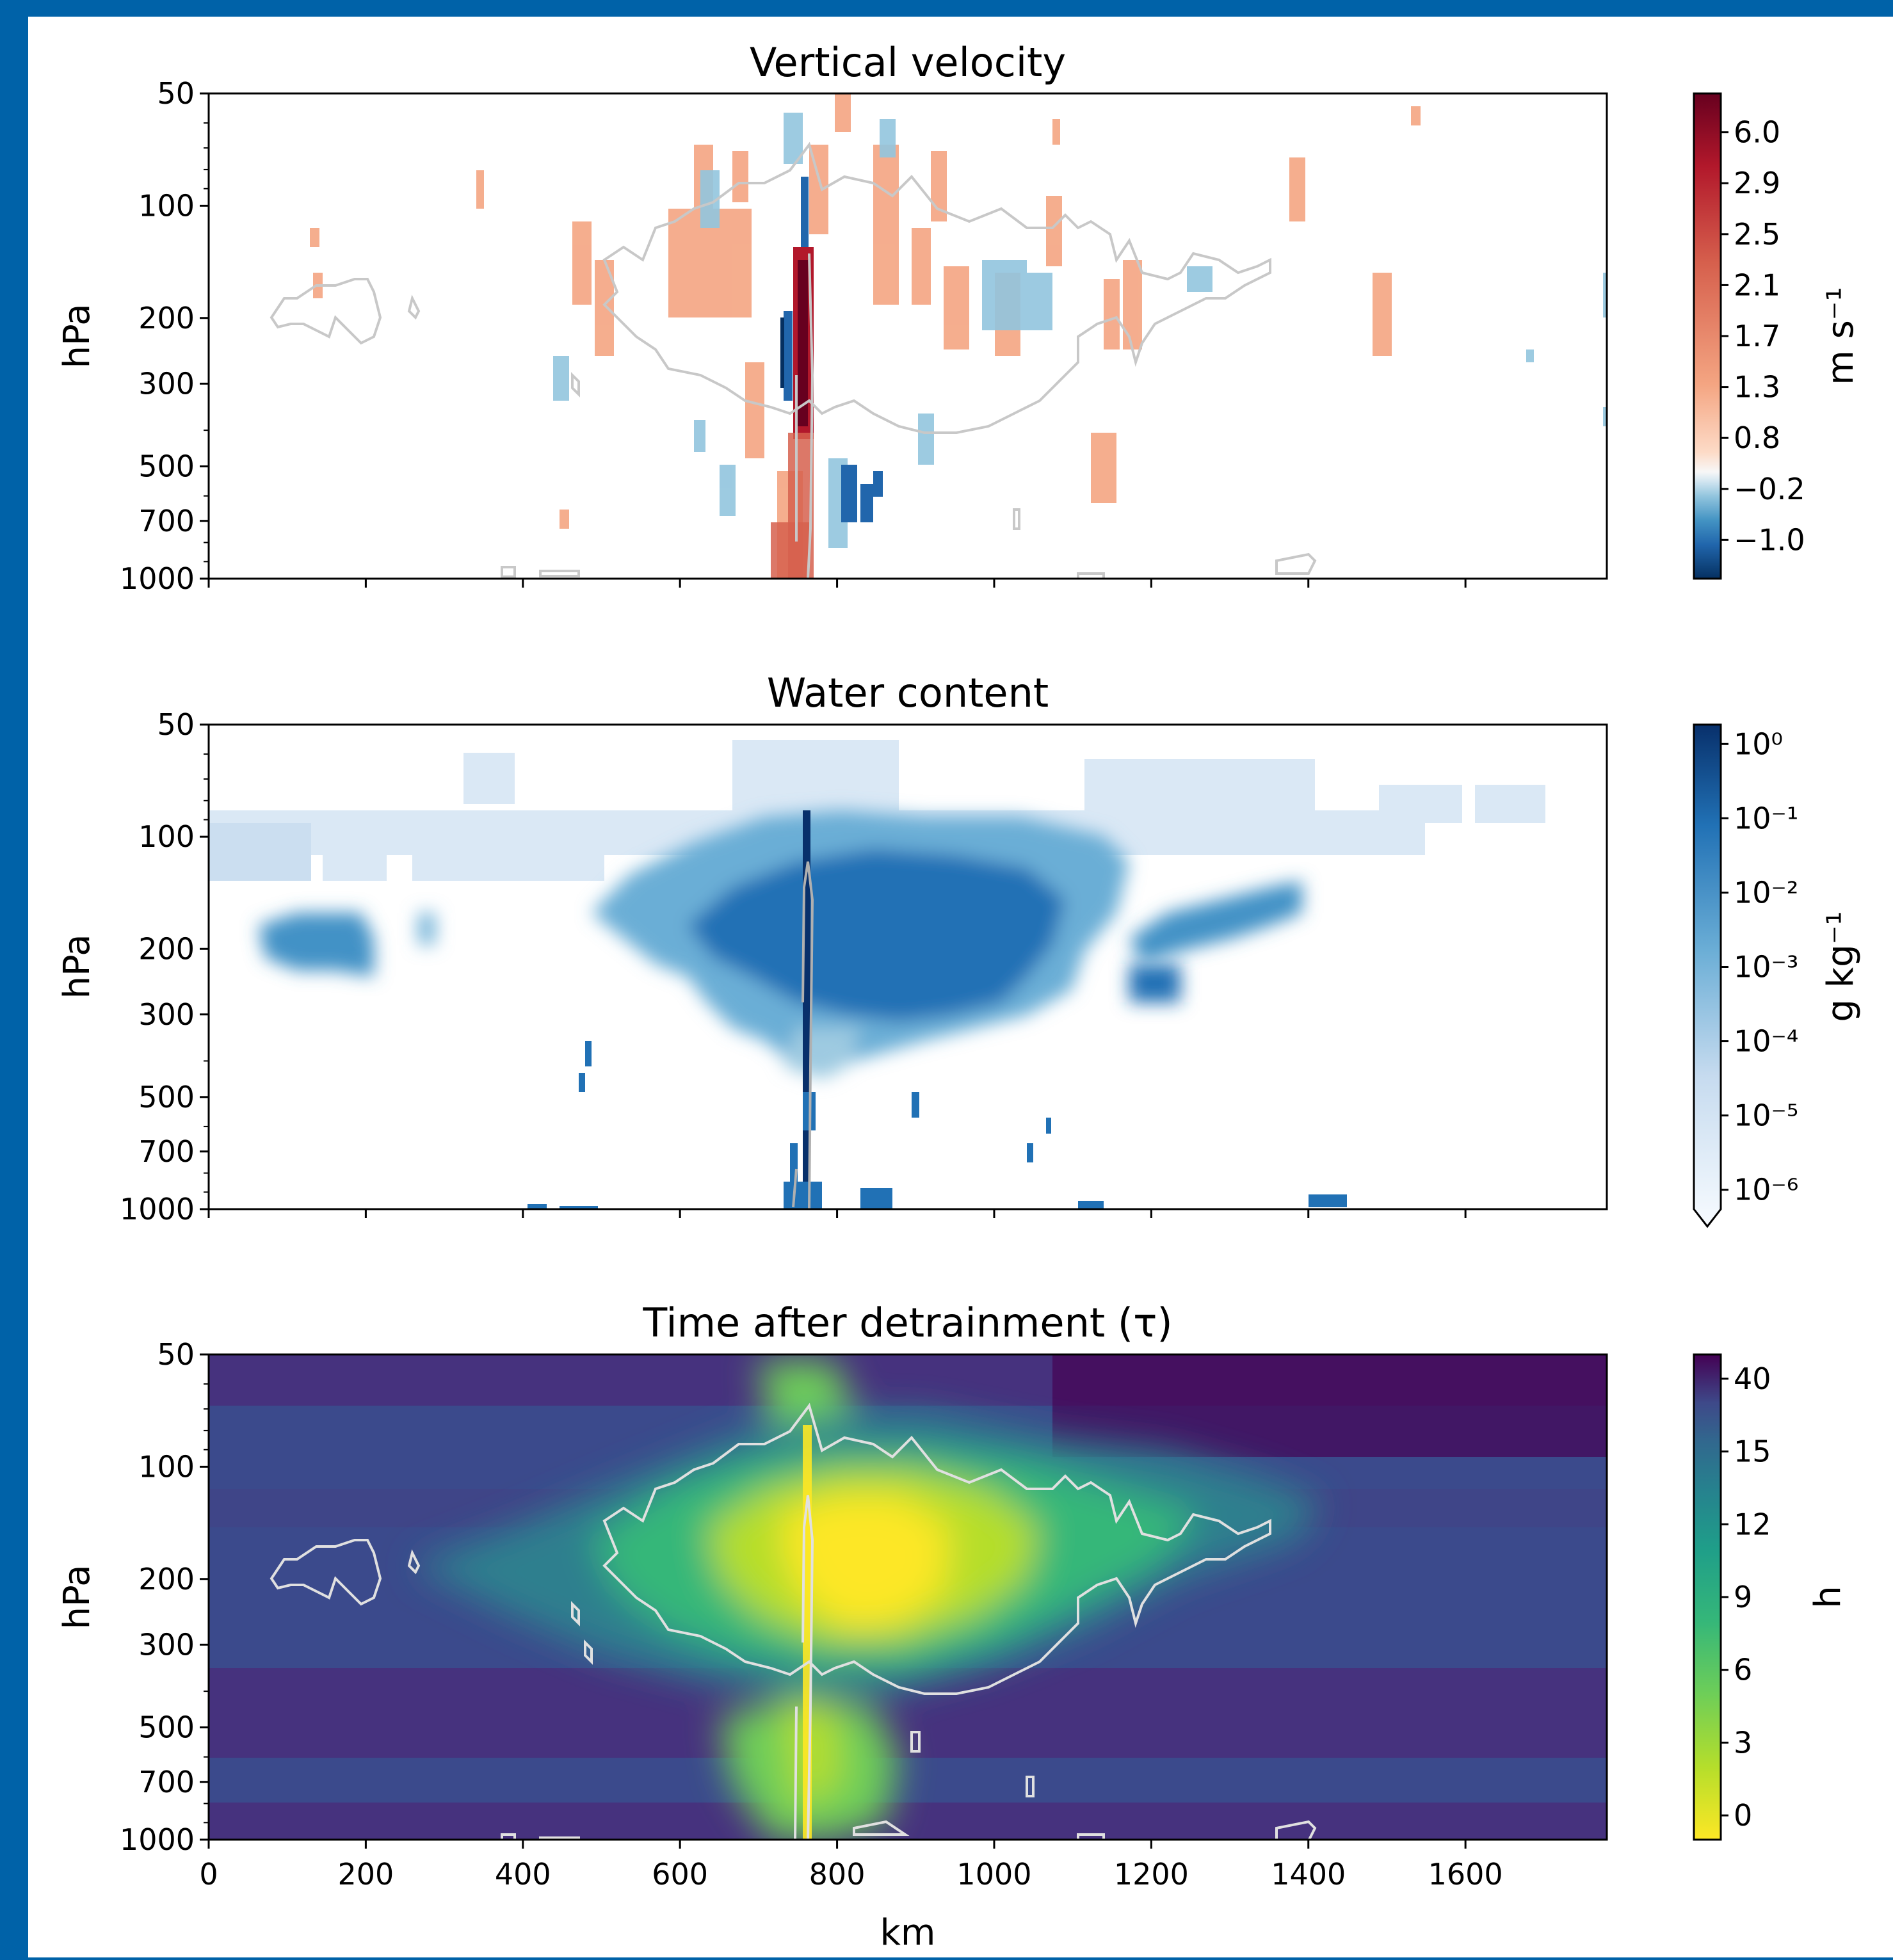 Image resolution: width=1893 pixels, height=1960 pixels. I want to click on x-tick-label: 1200, so click(1151, 1874).